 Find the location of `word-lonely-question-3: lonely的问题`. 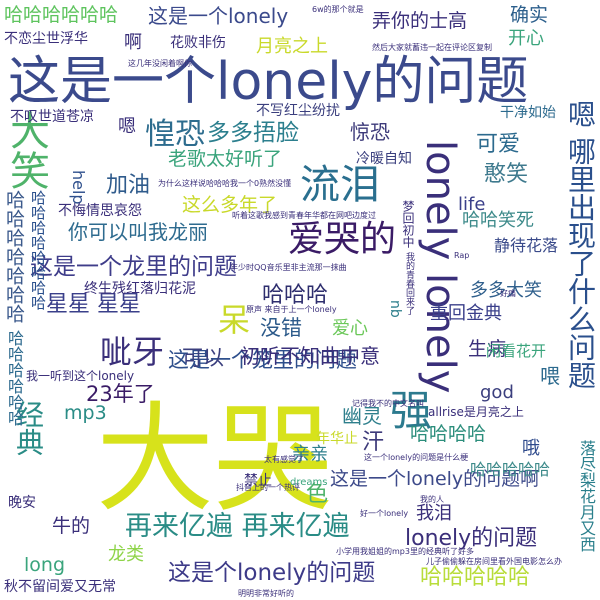

word-lonely-question-3: lonely的问题 is located at coordinates (471, 538).